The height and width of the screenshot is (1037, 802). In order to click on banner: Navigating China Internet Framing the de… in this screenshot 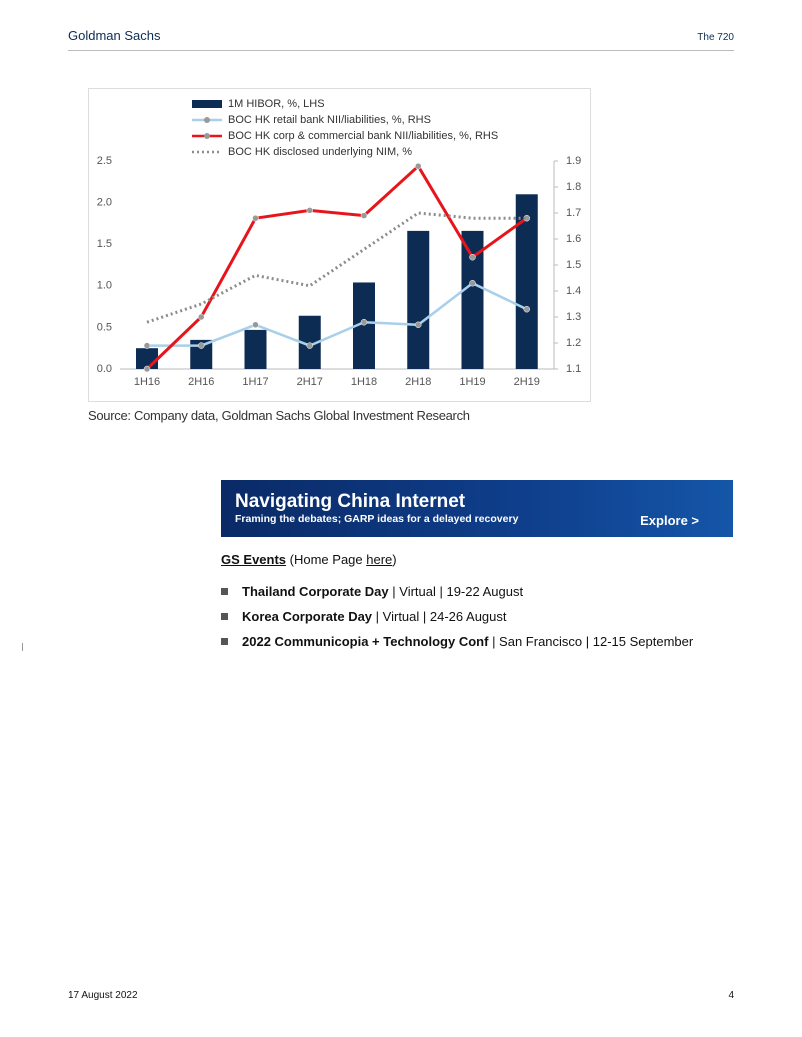, I will do `click(477, 508)`.